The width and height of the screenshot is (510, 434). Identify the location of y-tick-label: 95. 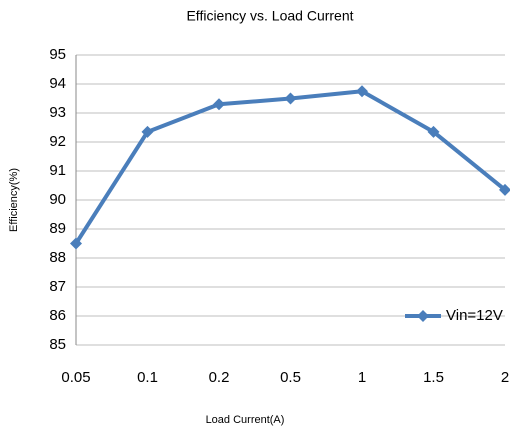
(57, 54).